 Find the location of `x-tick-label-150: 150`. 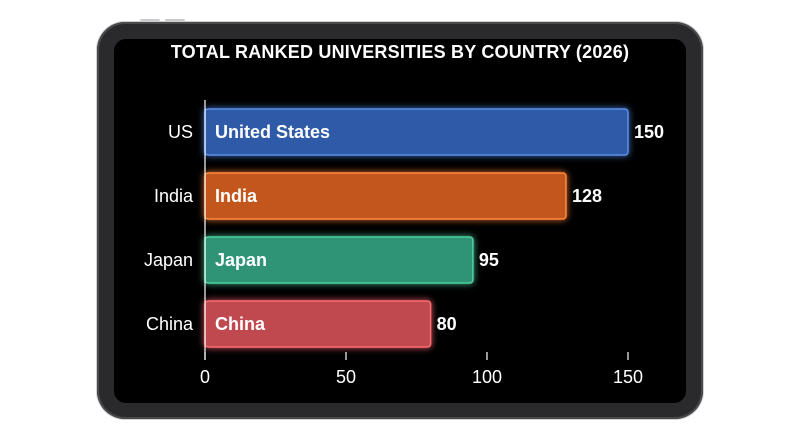

x-tick-label-150: 150 is located at coordinates (628, 377).